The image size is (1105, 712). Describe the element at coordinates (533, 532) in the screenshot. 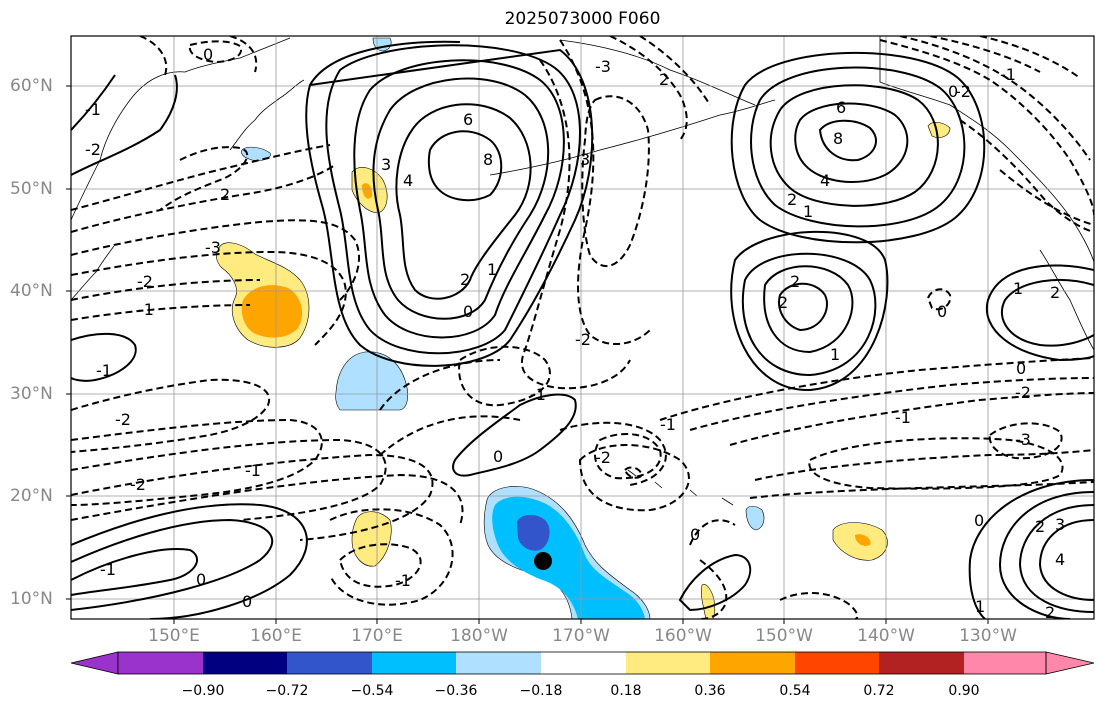

I see `shade-dark-blue` at that location.